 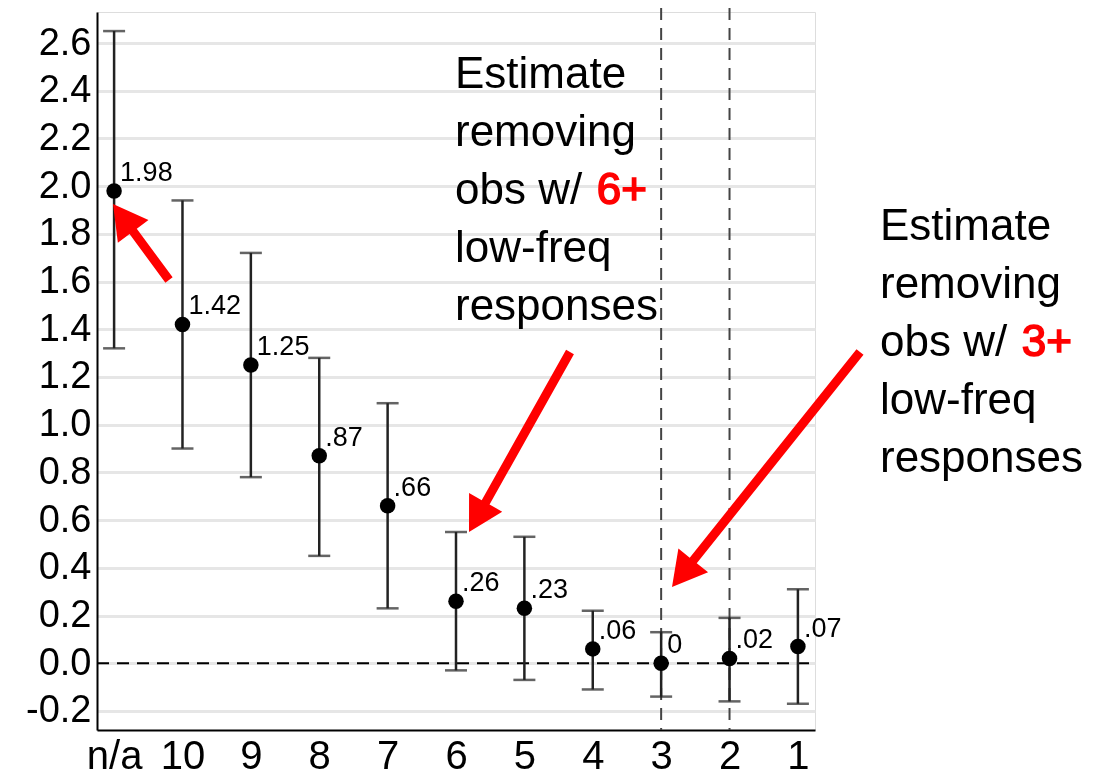 I want to click on x-tick-label: 5, so click(x=525, y=754).